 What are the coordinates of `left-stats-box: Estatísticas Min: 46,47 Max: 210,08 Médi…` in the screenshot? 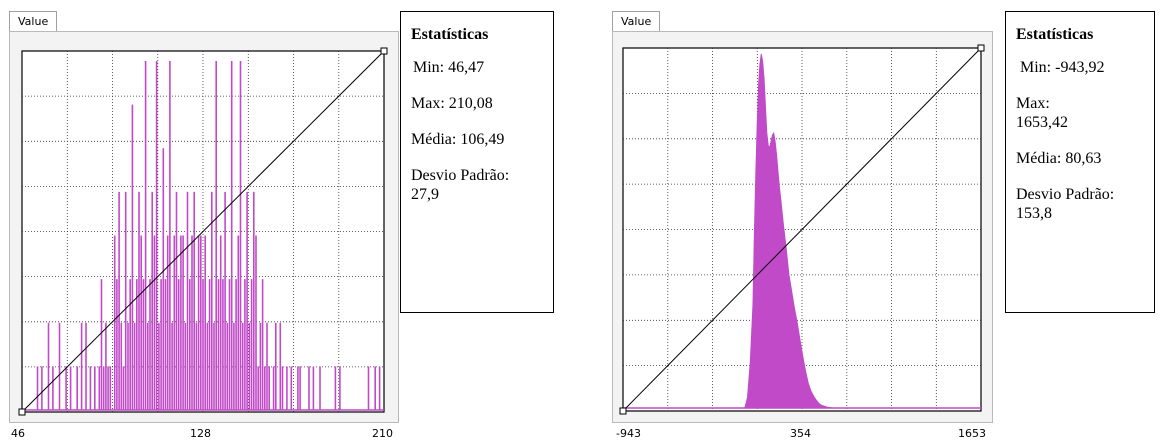 It's located at (477, 162).